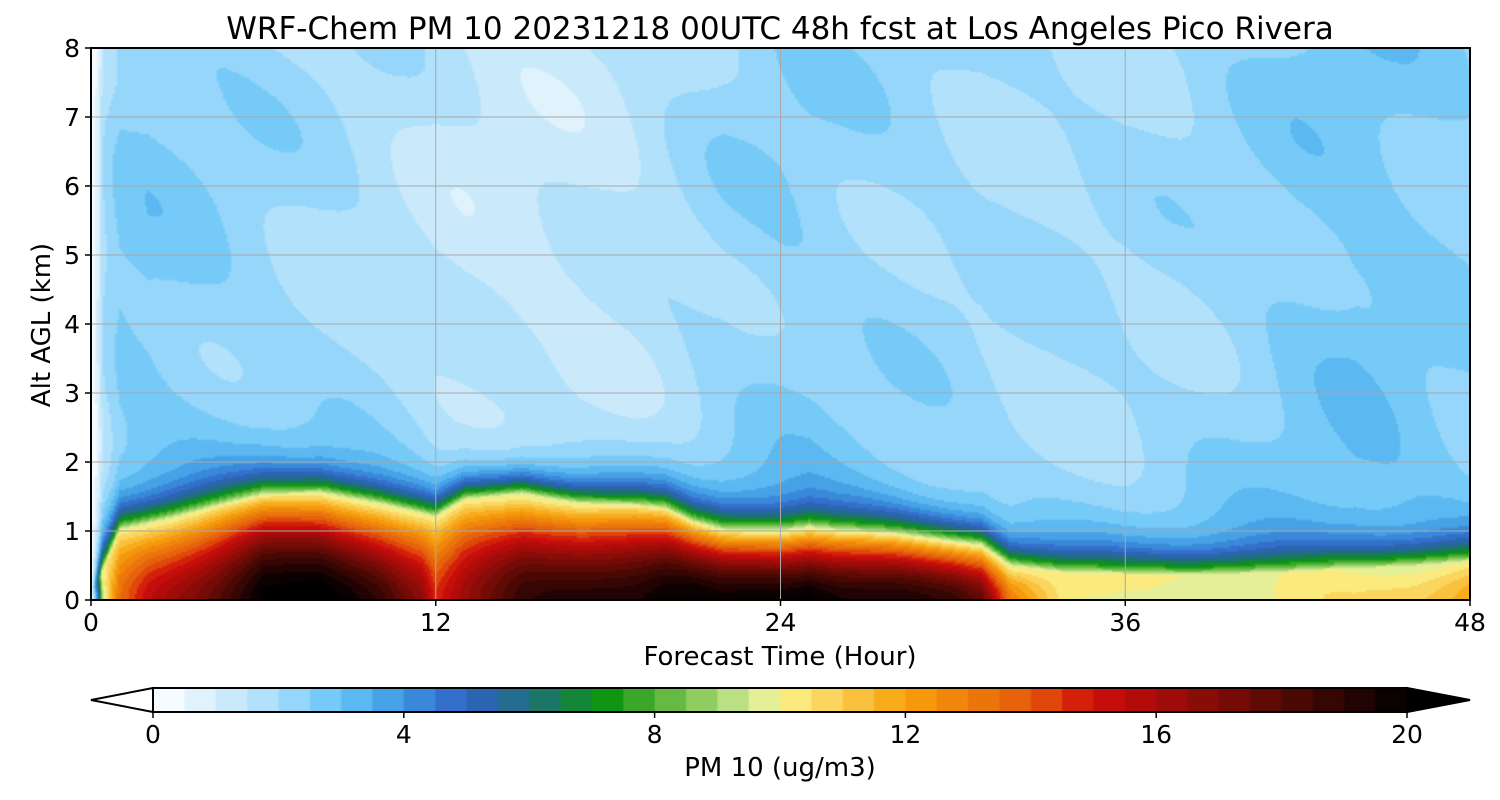 This screenshot has width=1500, height=800. I want to click on y-axis: 0 1 2 3 4 5 6 7 8, so click(77, 324).